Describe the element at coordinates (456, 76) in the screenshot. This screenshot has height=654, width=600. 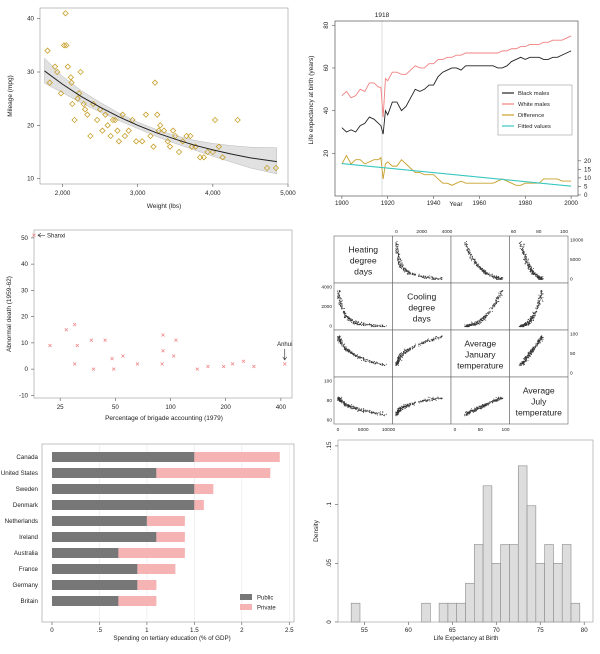
I see `series-line-white-males` at that location.